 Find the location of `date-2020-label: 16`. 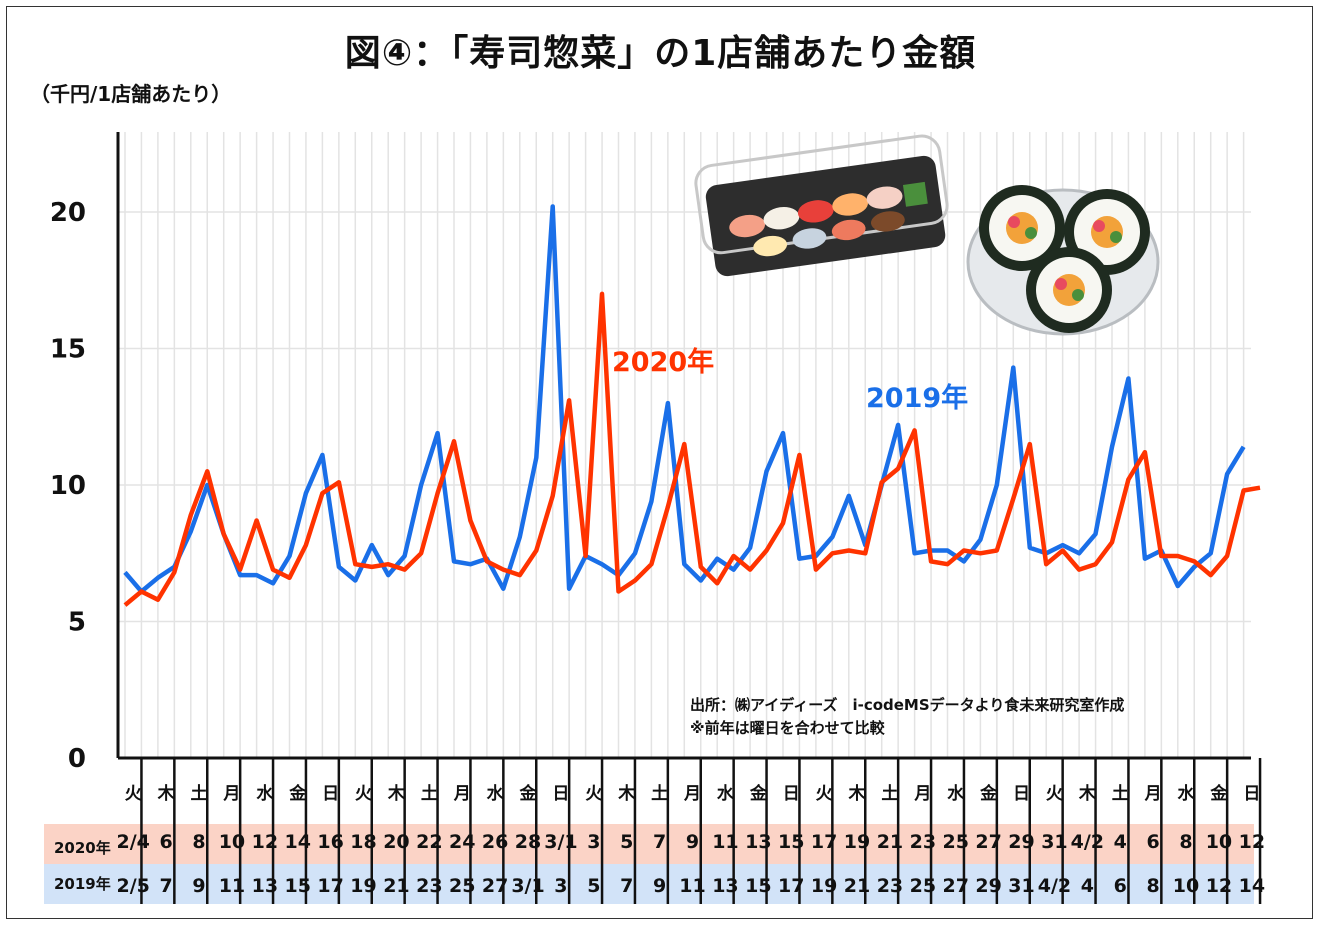

date-2020-label: 16 is located at coordinates (330, 842).